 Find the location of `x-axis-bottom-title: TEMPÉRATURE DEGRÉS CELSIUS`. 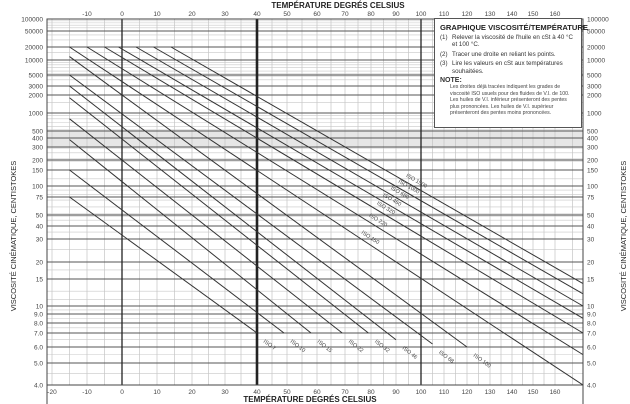

x-axis-bottom-title: TEMPÉRATURE DEGRÉS CELSIUS is located at coordinates (310, 399).